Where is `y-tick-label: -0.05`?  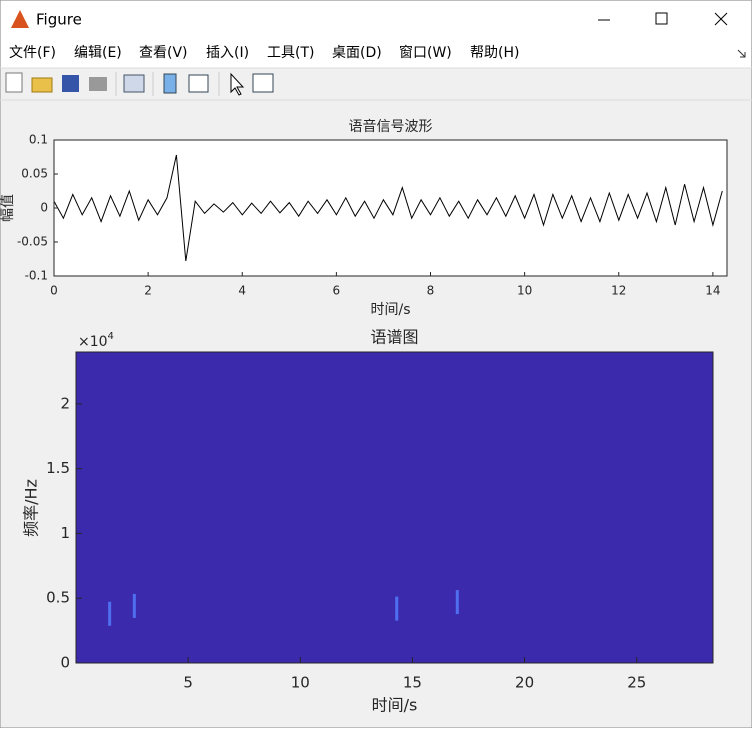
y-tick-label: -0.05 is located at coordinates (32, 242).